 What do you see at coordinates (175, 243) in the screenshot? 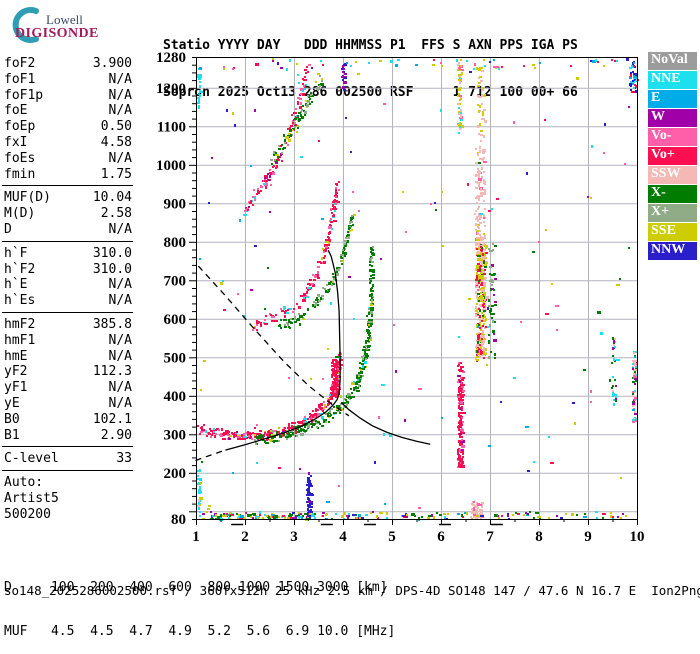
I see `y-axis-label-800: 800` at bounding box center [175, 243].